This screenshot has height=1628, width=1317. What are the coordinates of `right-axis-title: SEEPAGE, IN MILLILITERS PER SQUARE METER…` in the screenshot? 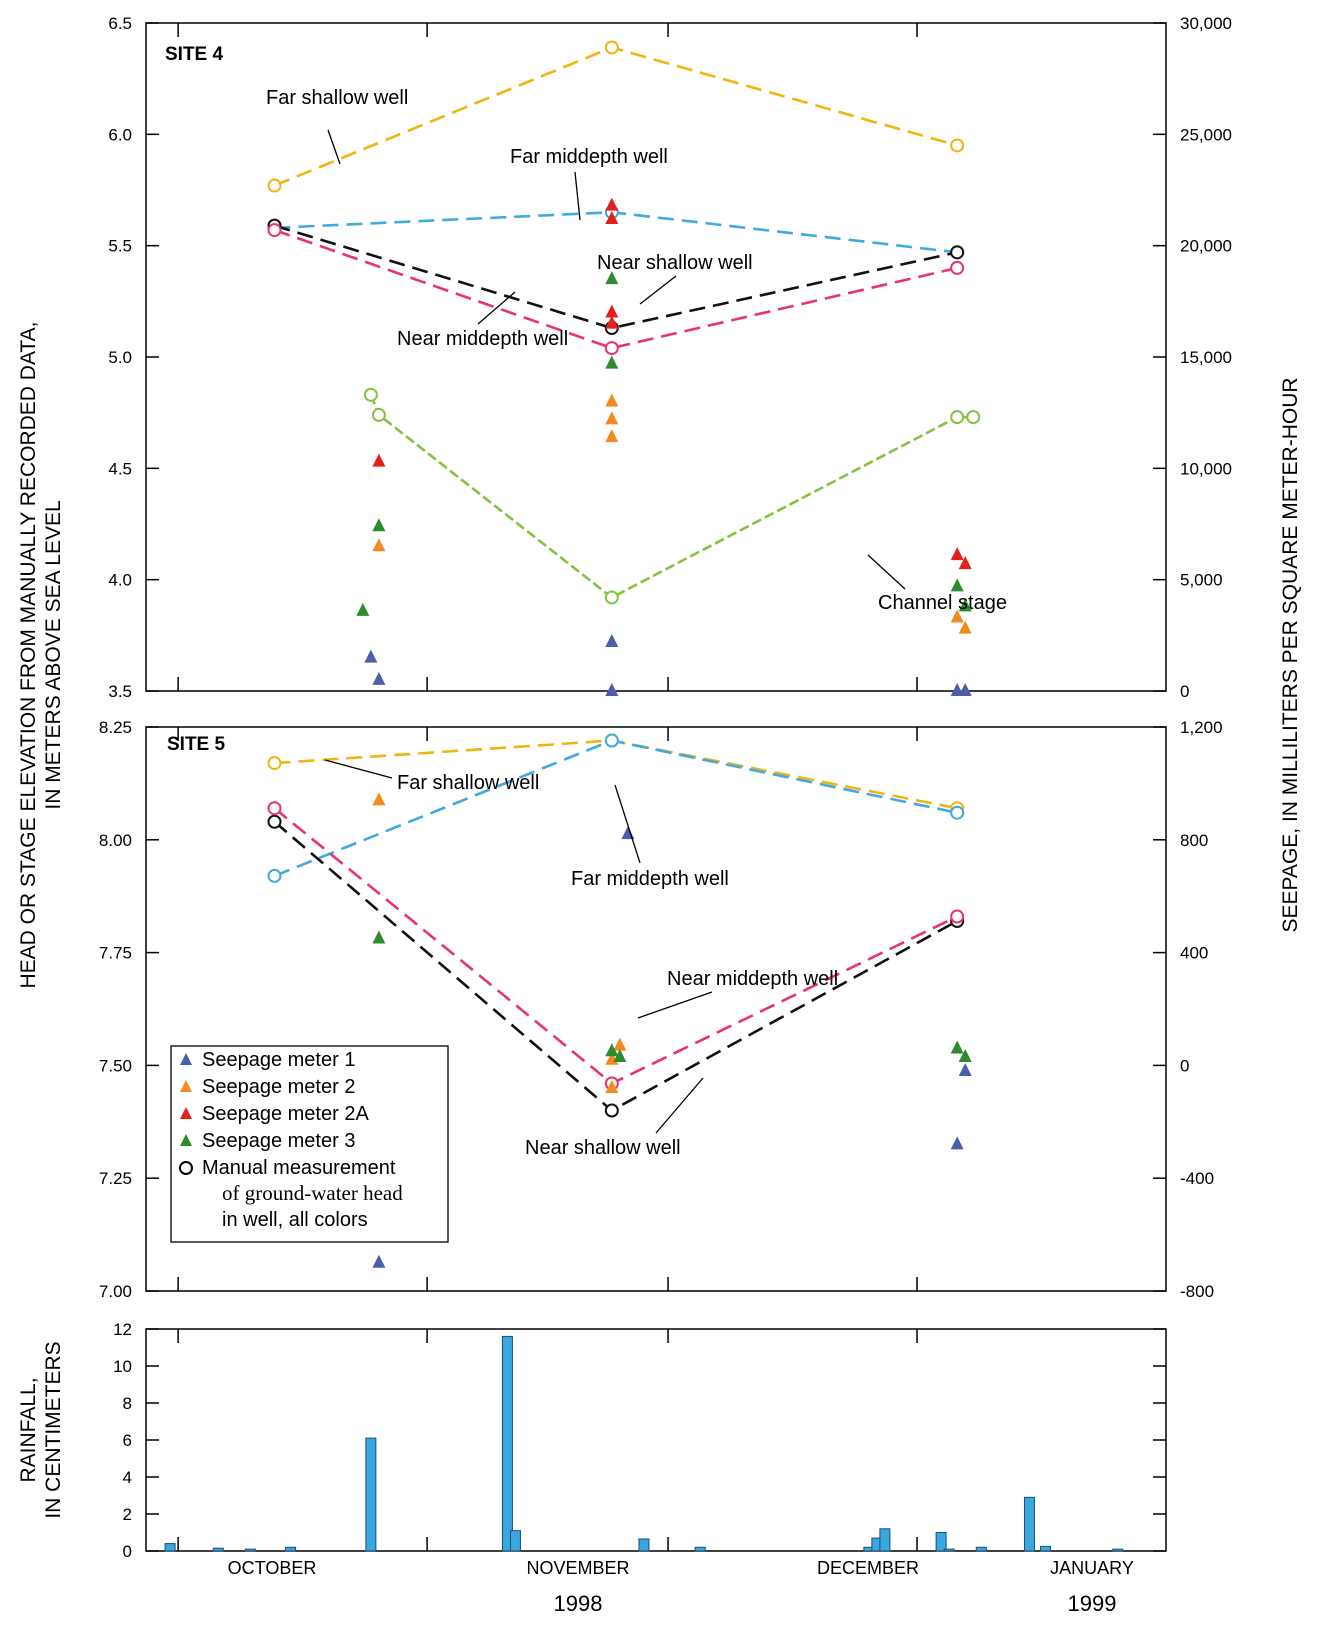 It's located at (1290, 654).